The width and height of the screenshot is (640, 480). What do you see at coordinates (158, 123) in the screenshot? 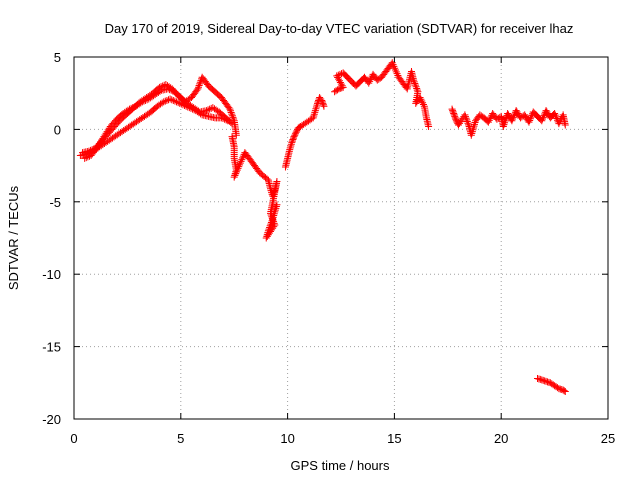
I see `series-ramp-middle` at bounding box center [158, 123].